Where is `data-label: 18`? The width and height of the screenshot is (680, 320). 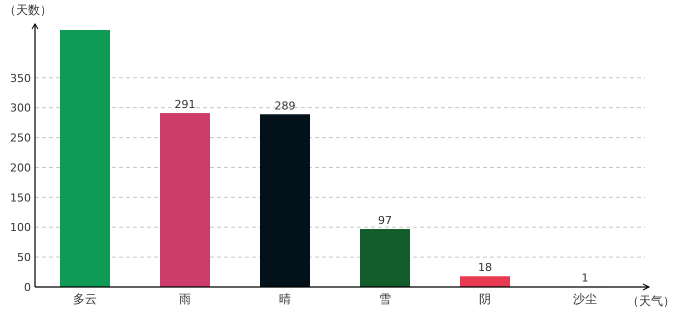 data-label: 18 is located at coordinates (485, 267).